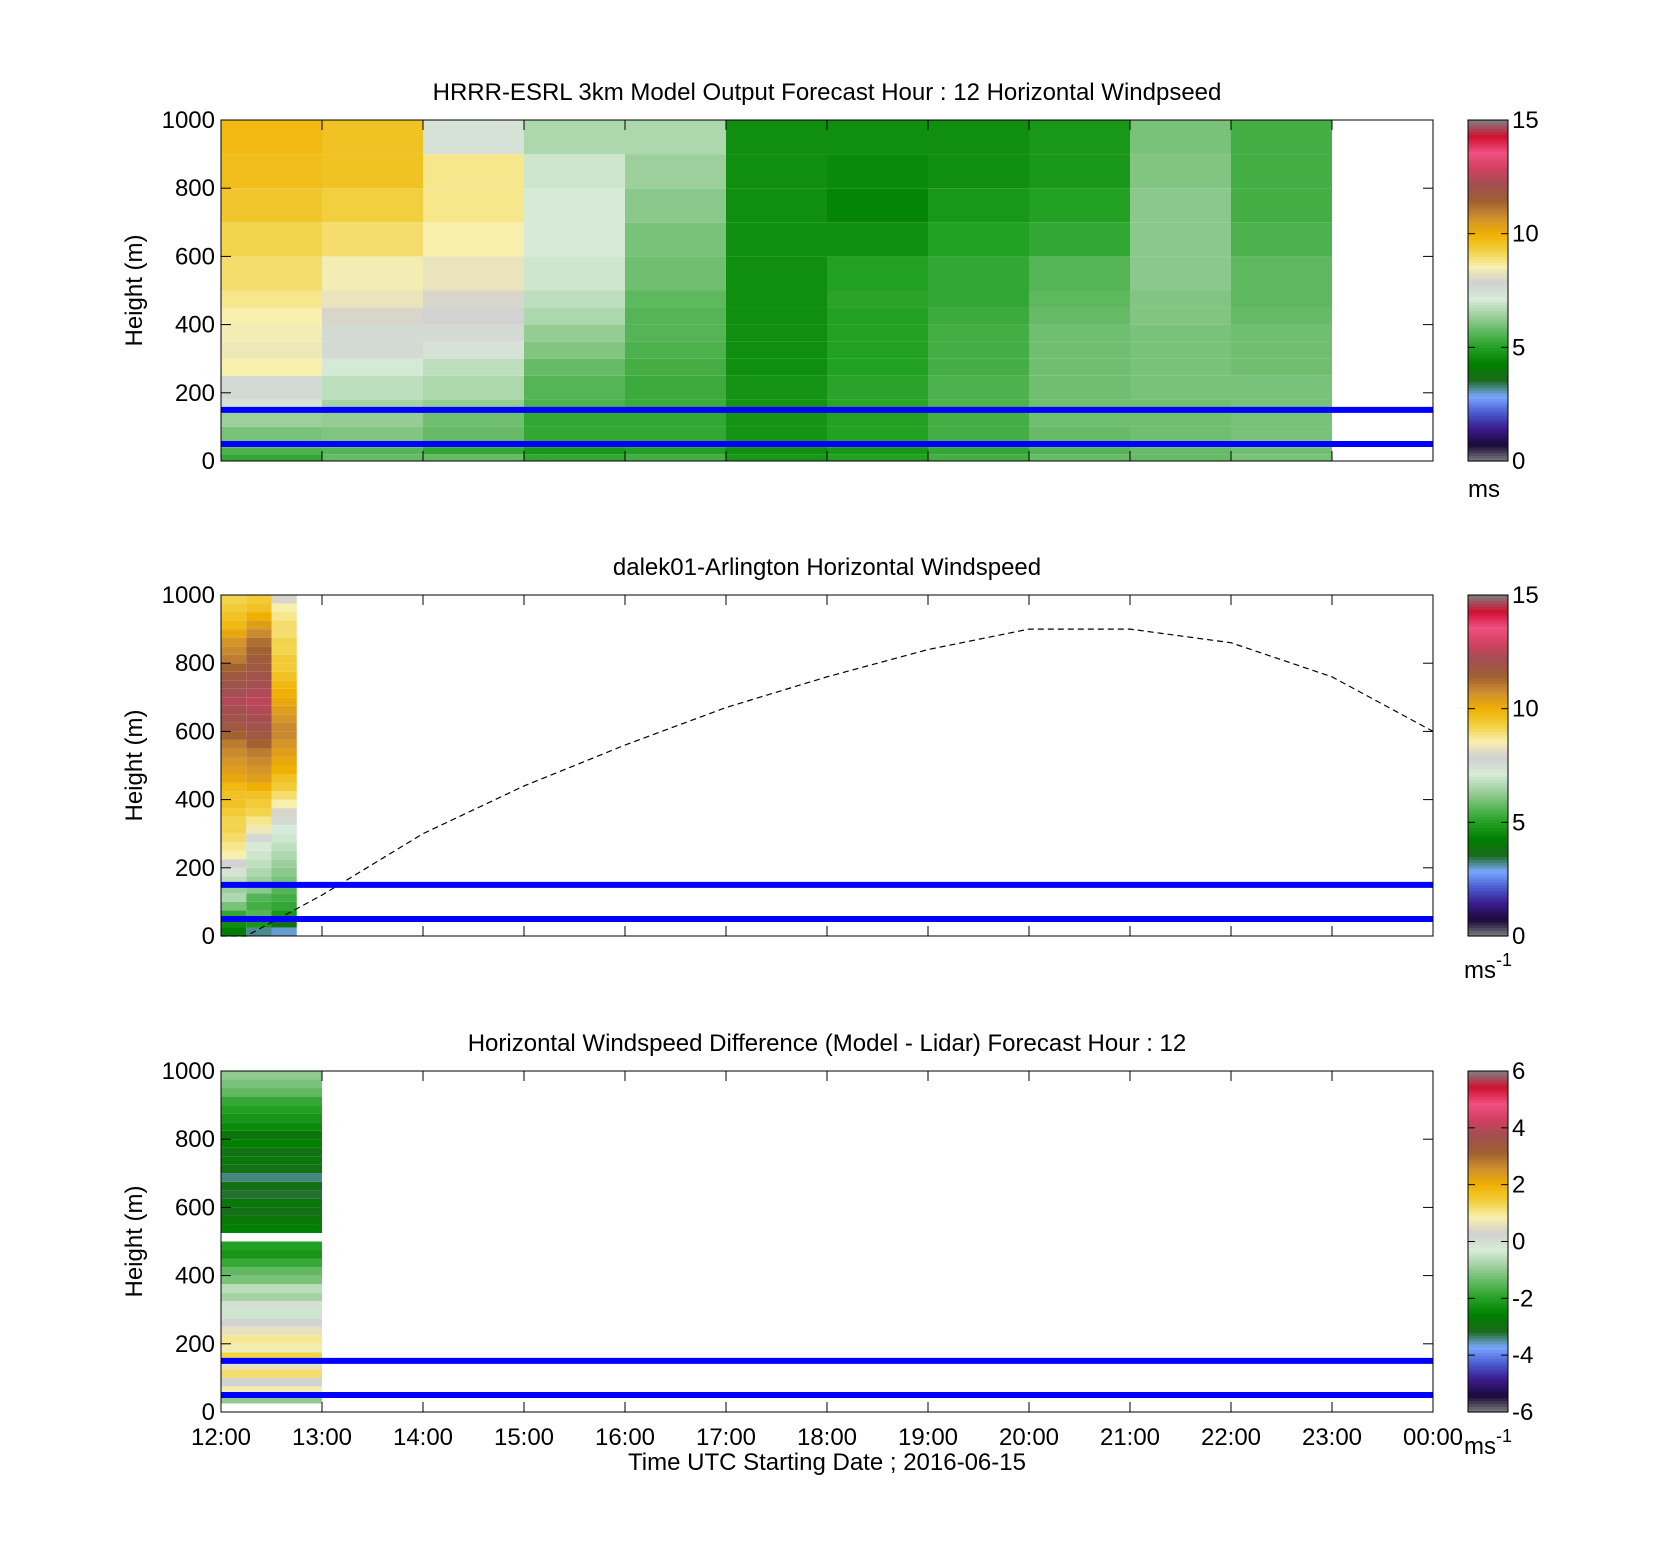 This screenshot has width=1680, height=1561. Describe the element at coordinates (134, 1241) in the screenshot. I see `y-axis-label: Height (m)` at that location.